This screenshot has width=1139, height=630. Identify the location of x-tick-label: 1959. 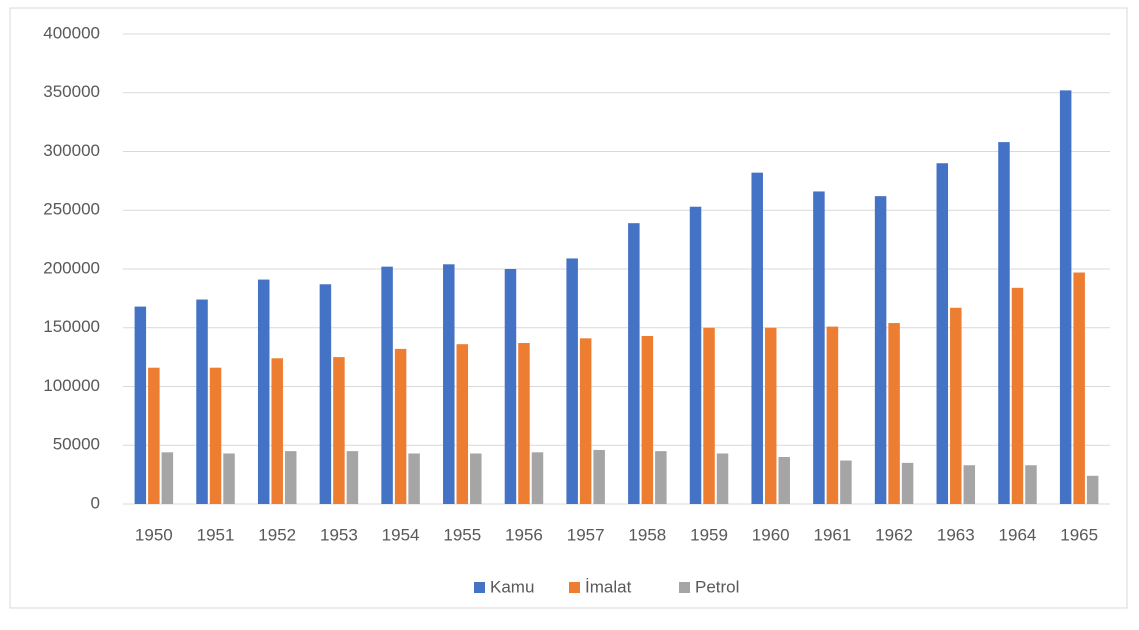
(709, 534).